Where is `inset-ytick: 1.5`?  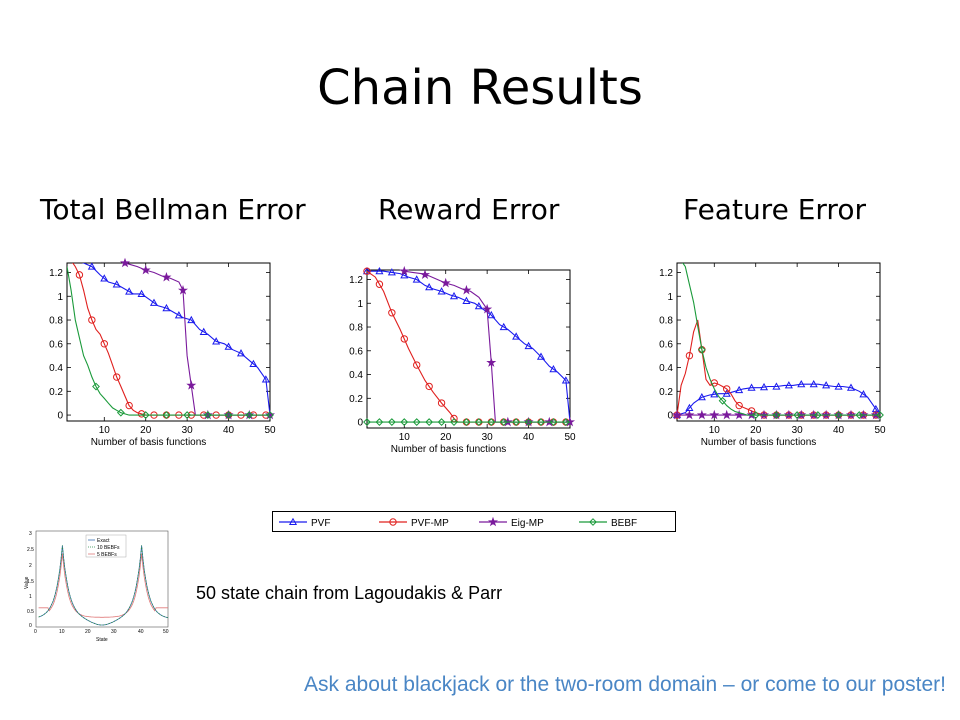
inset-ytick: 1.5 is located at coordinates (30, 582).